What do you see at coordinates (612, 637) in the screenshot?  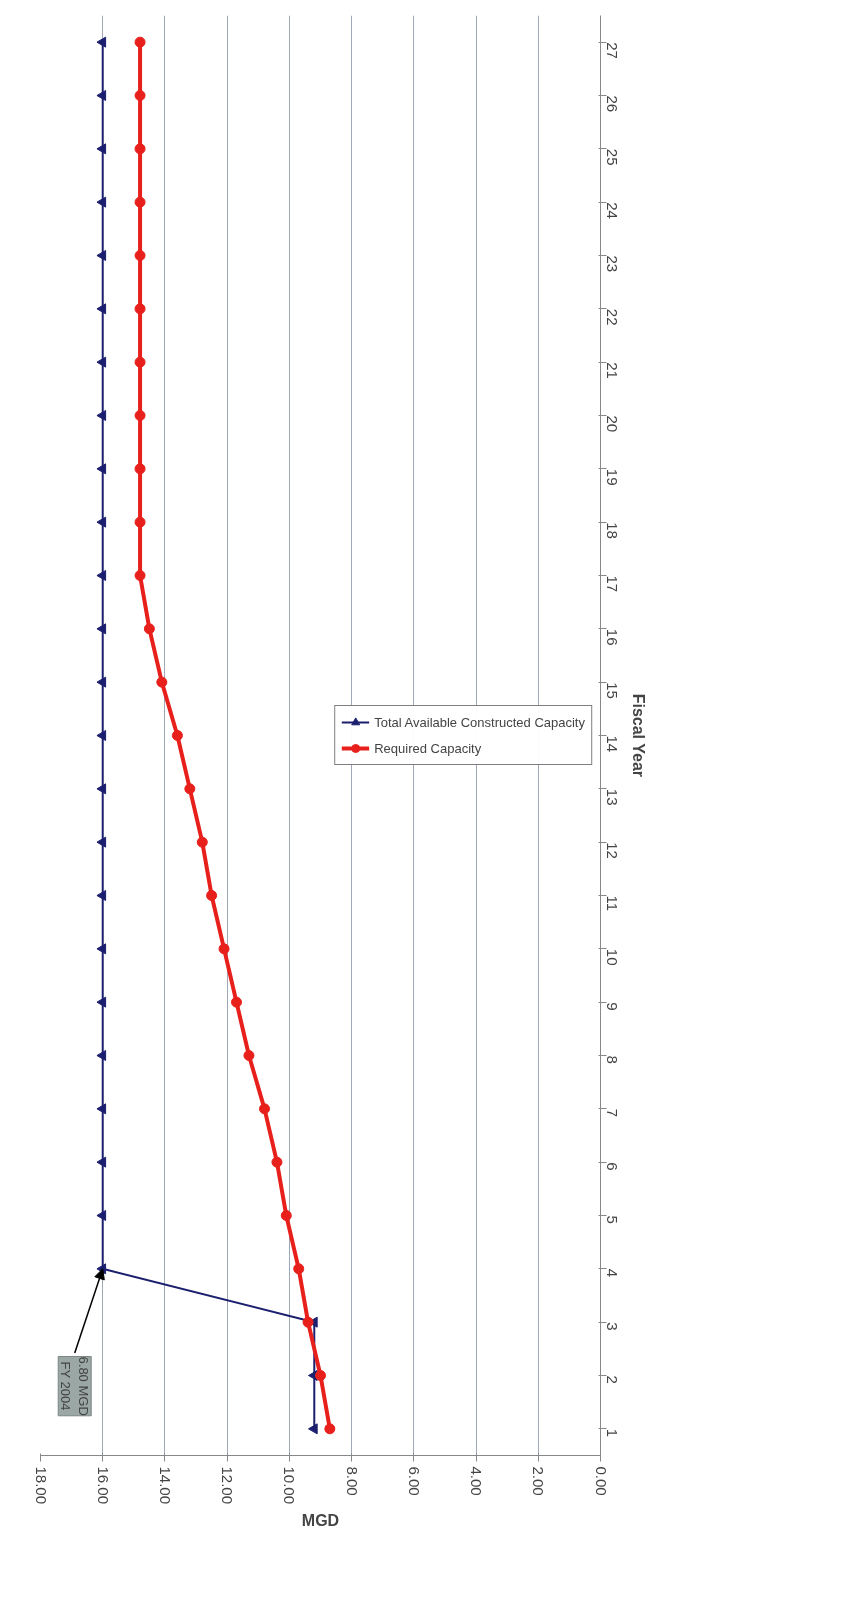 I see `y-tick-label: 16` at bounding box center [612, 637].